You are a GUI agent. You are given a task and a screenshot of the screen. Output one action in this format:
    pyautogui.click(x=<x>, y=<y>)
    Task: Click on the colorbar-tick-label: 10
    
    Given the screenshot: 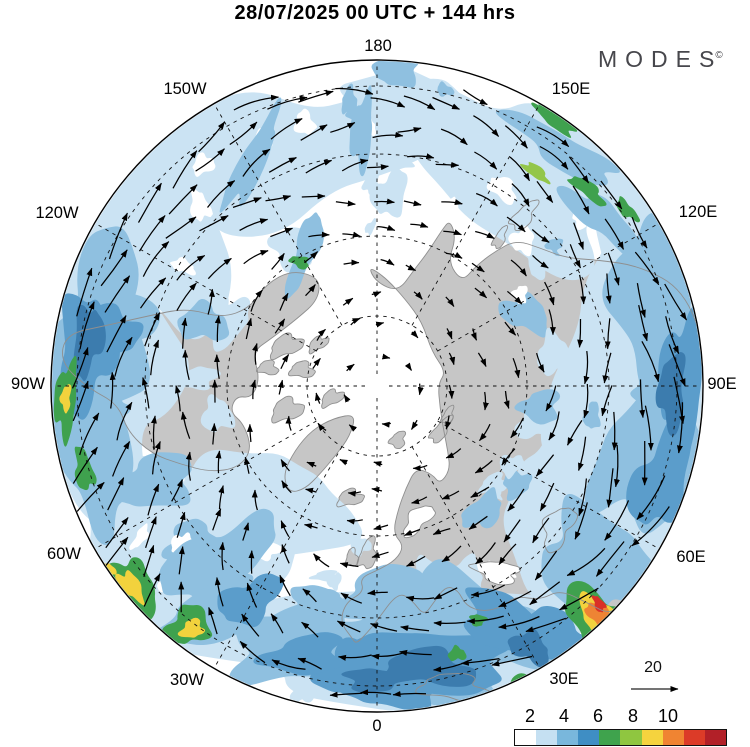 What is the action you would take?
    pyautogui.click(x=668, y=716)
    